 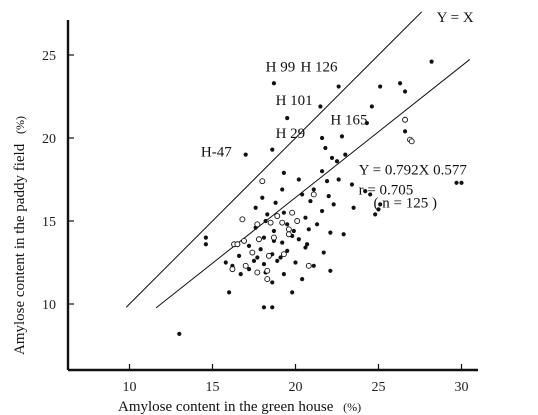 What do you see at coordinates (319, 68) in the screenshot?
I see `annotation-label: H 126` at bounding box center [319, 68].